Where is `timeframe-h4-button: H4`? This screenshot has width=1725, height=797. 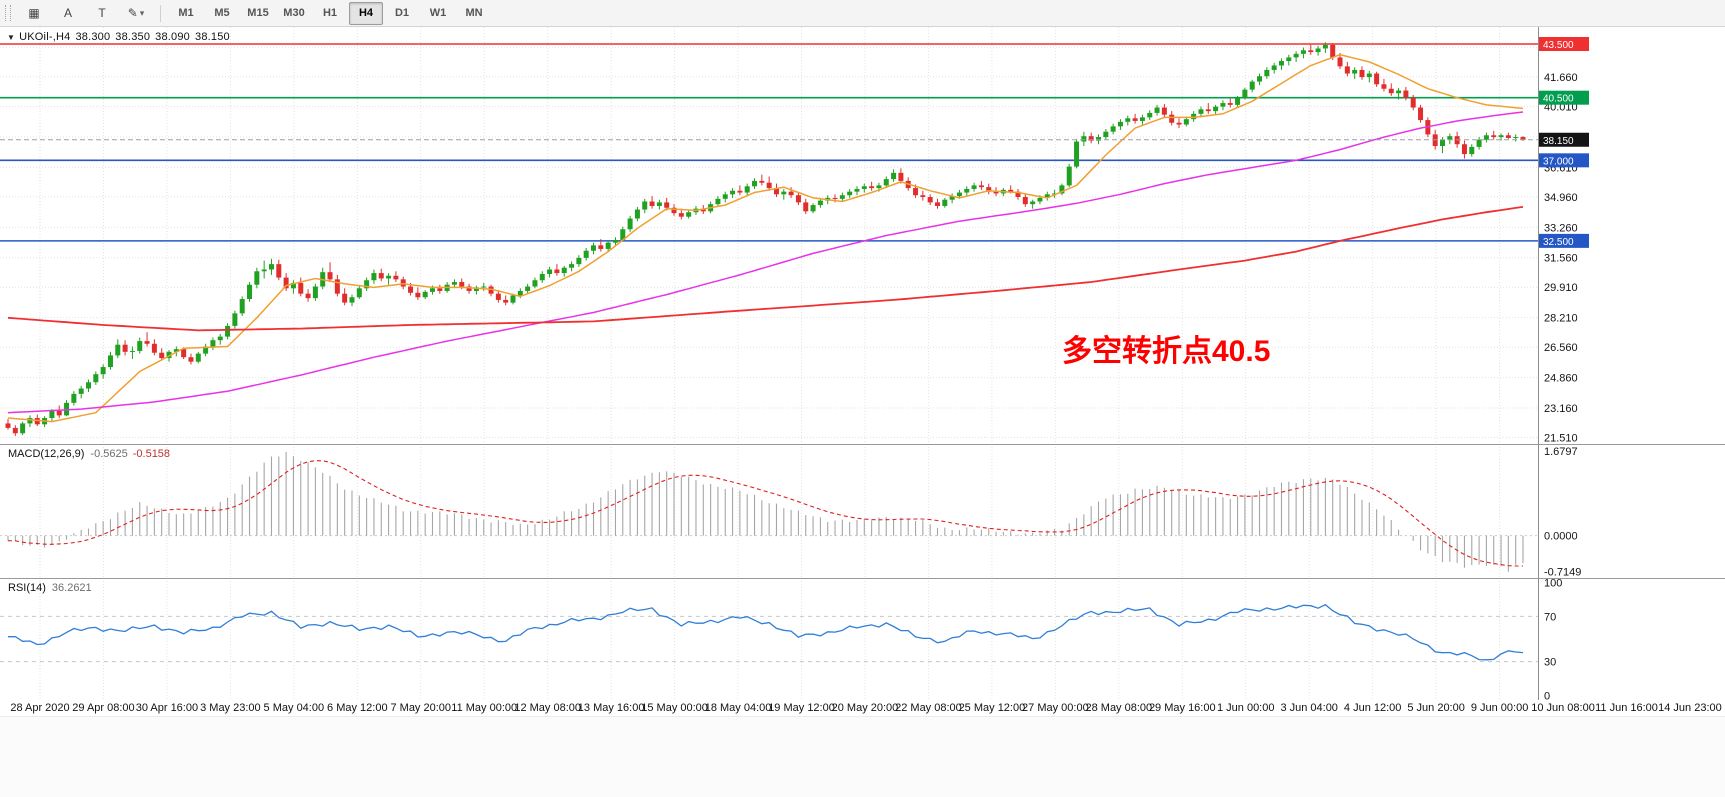 timeframe-h4-button: H4 is located at coordinates (366, 13).